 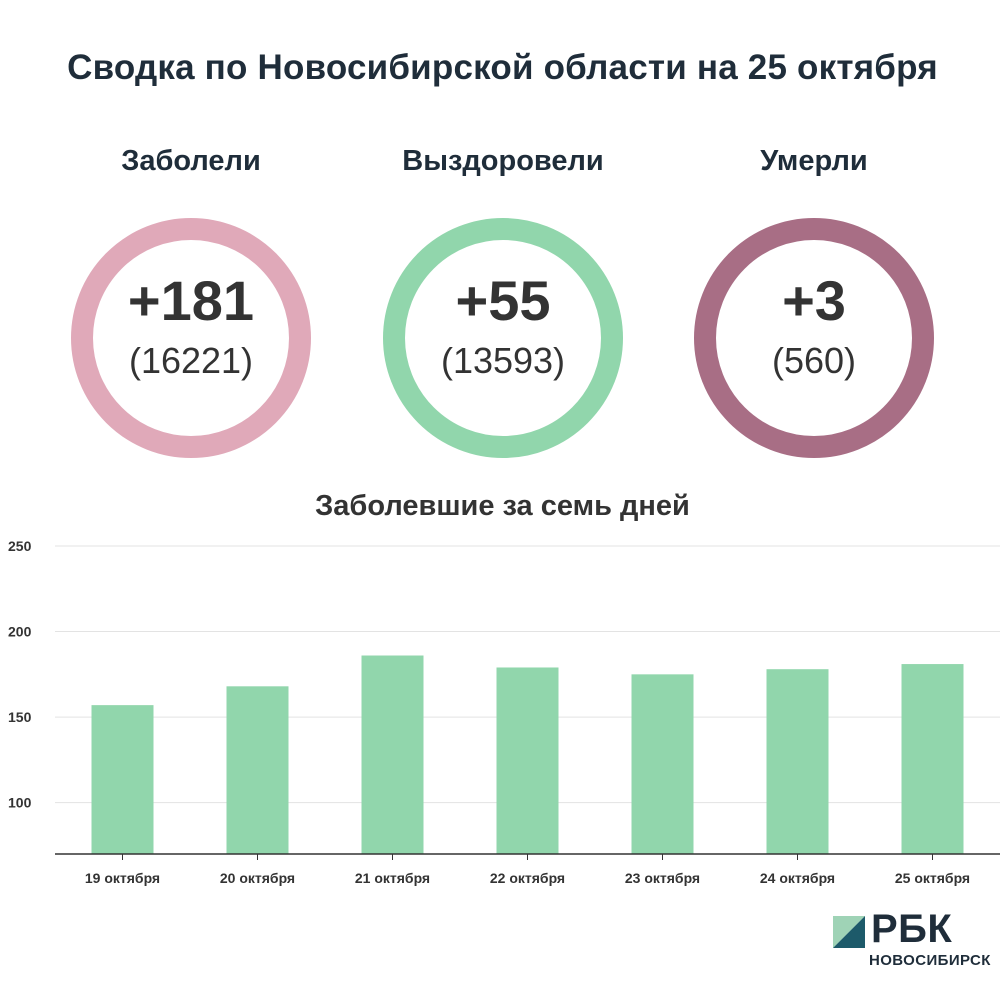 I want to click on rbc-logo: РБК НОВОСИБИРСК, so click(x=915, y=940).